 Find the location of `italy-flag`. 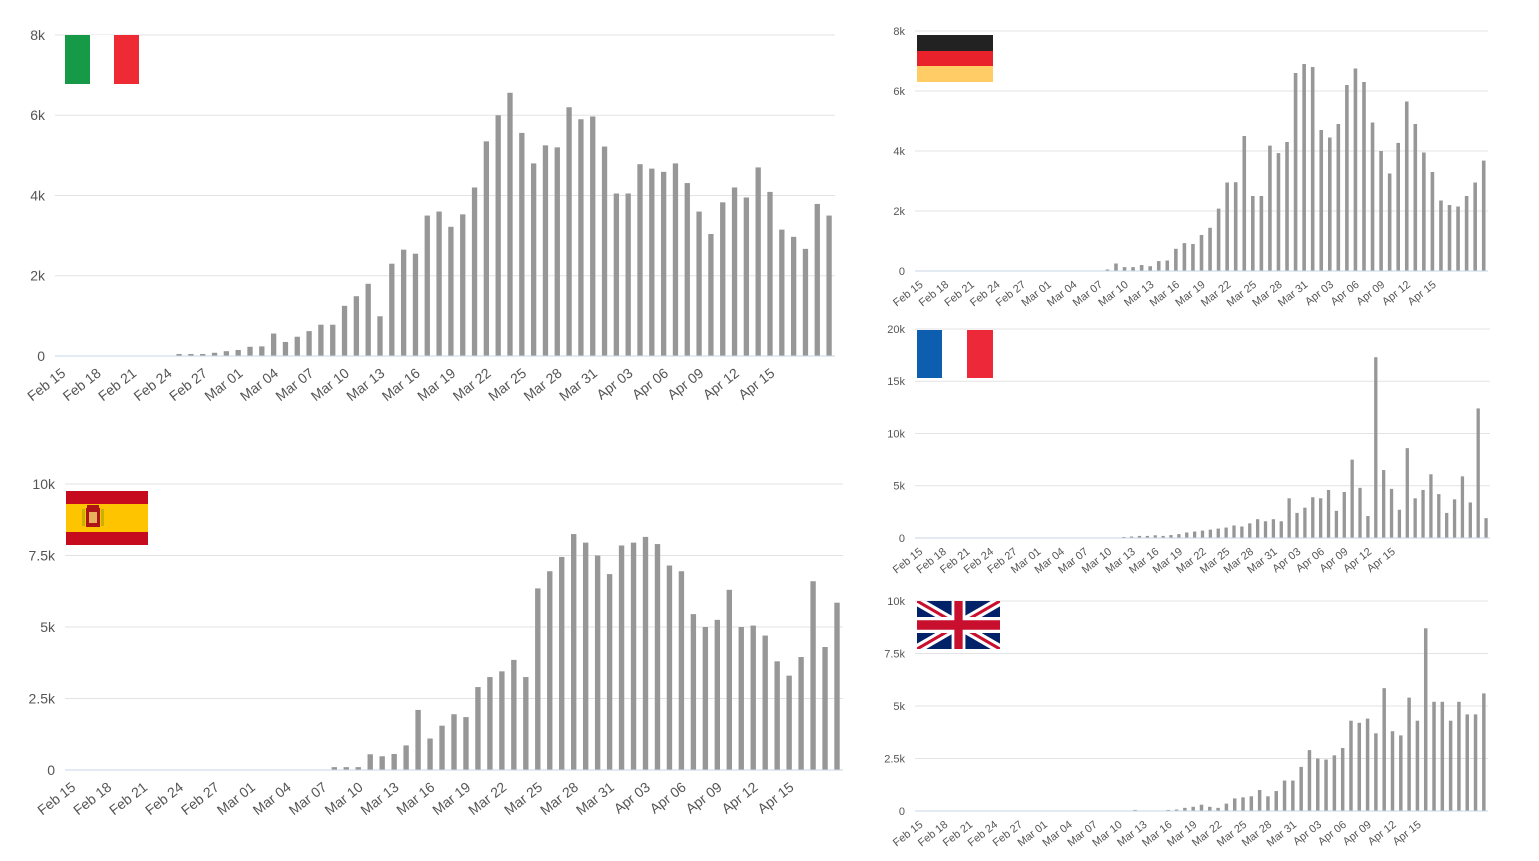

italy-flag is located at coordinates (102, 59).